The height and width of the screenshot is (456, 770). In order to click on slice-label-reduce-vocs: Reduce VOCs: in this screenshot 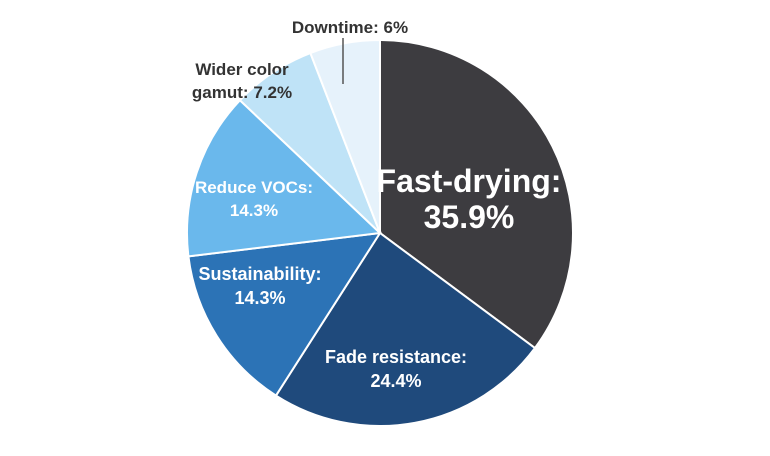, I will do `click(254, 187)`.